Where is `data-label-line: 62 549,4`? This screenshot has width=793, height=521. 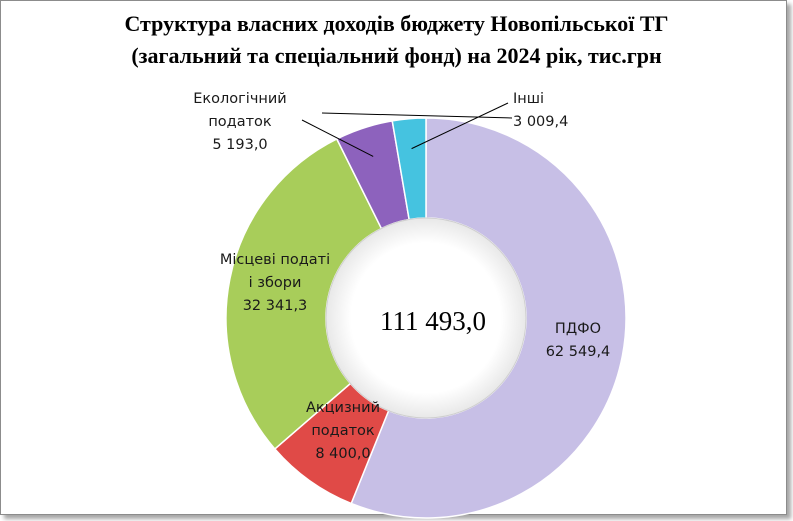 data-label-line: 62 549,4 is located at coordinates (578, 352).